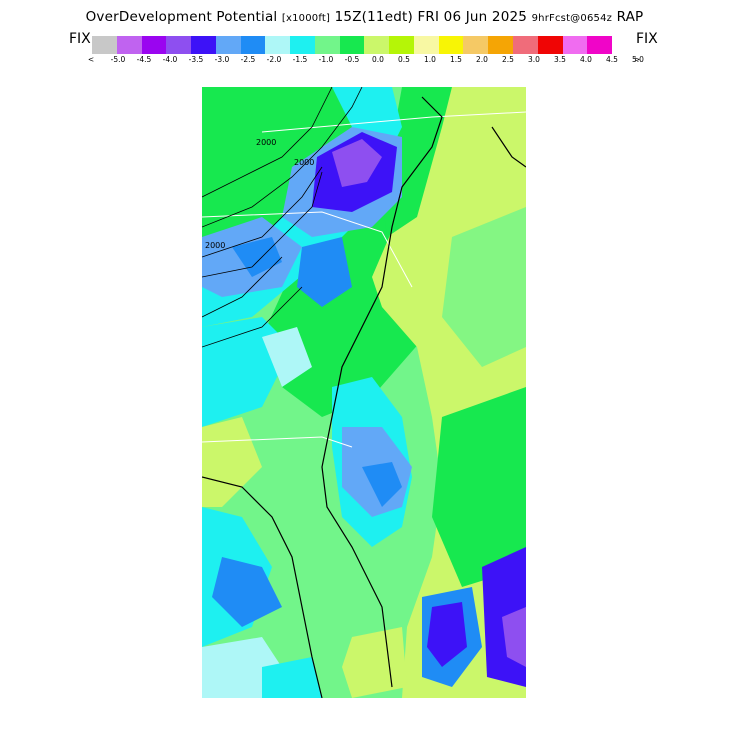 Image resolution: width=729 pixels, height=729 pixels. I want to click on tick-label: 2.5, so click(508, 59).